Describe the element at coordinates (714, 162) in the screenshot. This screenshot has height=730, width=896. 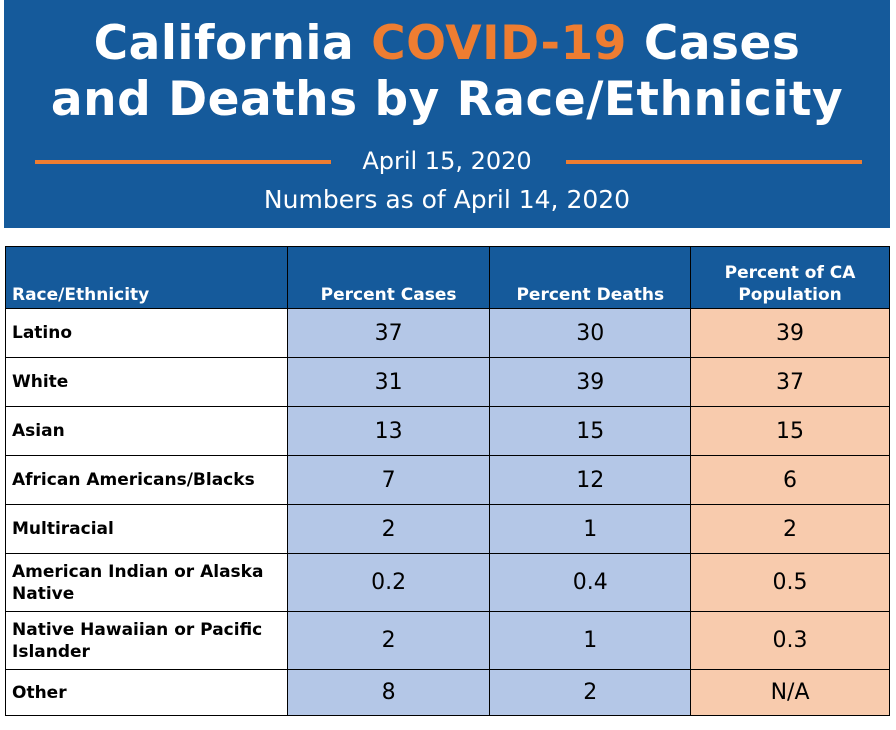
I see `divider-right` at that location.